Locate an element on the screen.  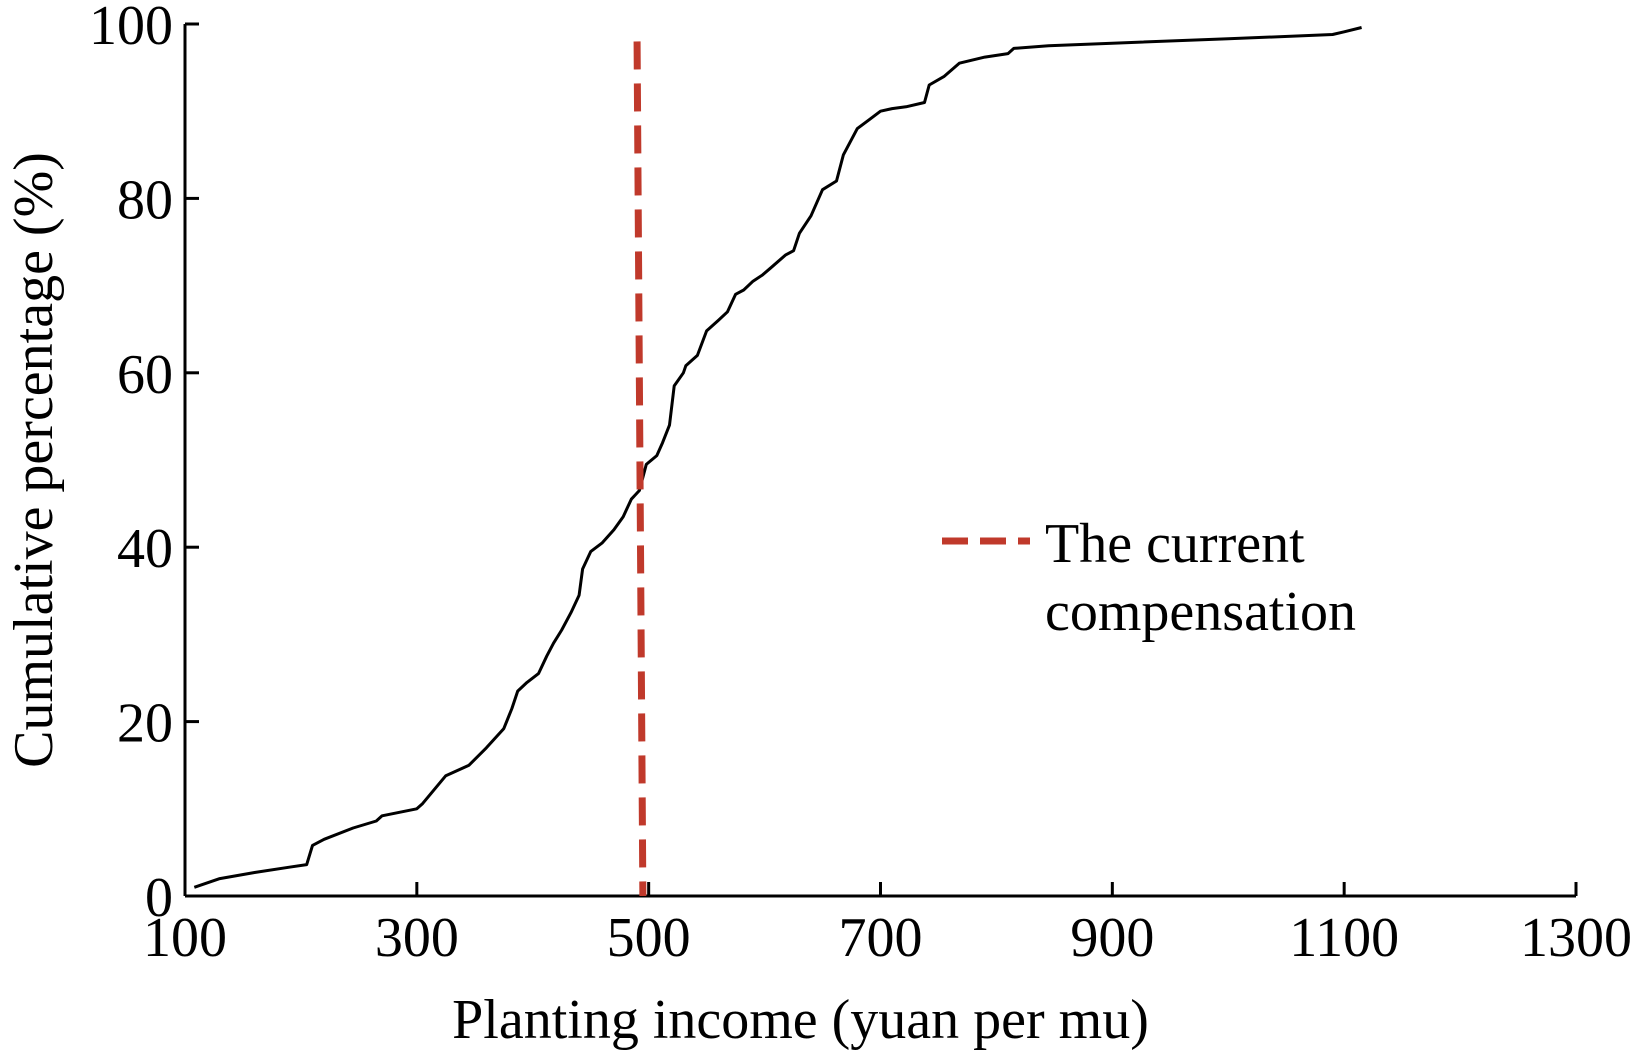
y-tick-label: 40 is located at coordinates (145, 549).